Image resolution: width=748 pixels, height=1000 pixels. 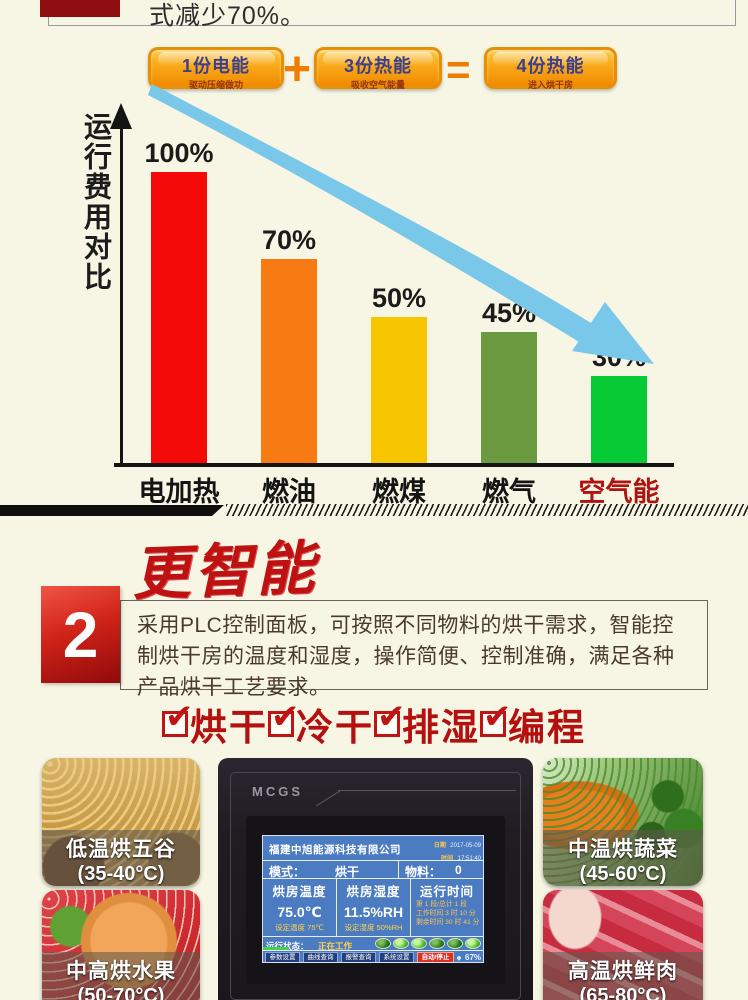 I want to click on bar-group: 45%, so click(x=509, y=296).